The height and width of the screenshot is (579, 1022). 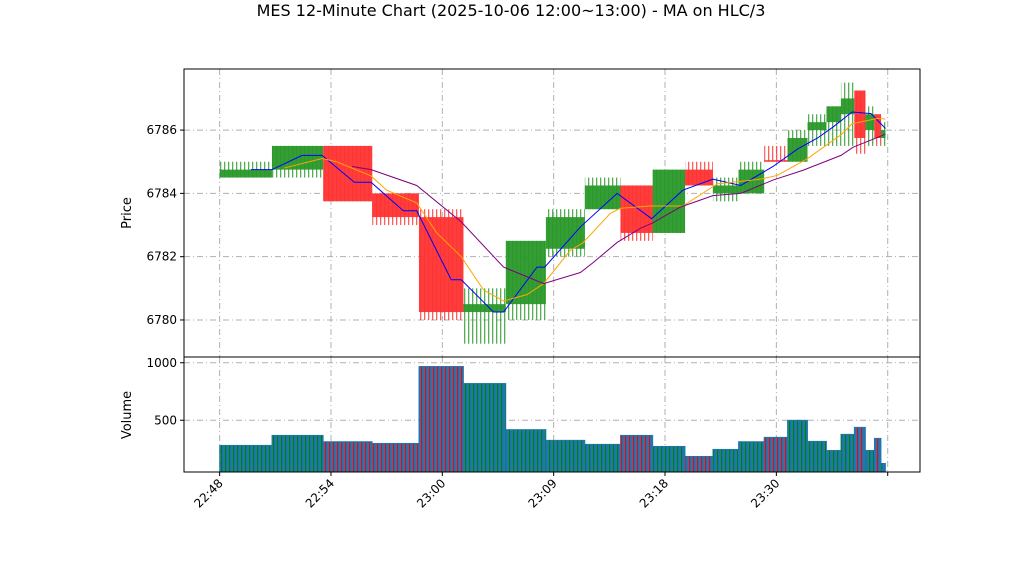 What do you see at coordinates (765, 493) in the screenshot?
I see `xtick-label: 23:30` at bounding box center [765, 493].